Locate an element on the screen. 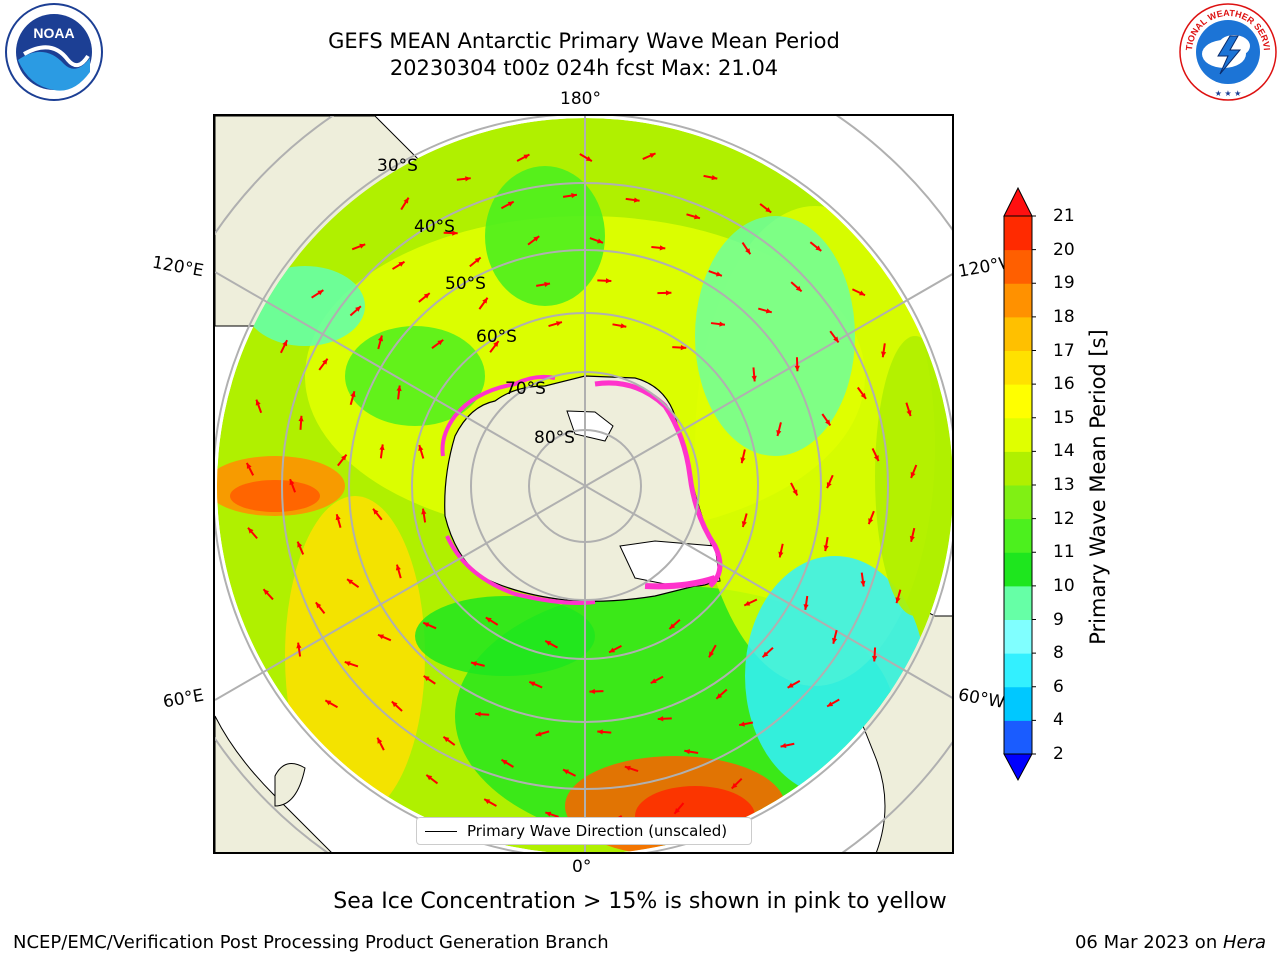  lon-label-60w: 60°W is located at coordinates (981, 699).